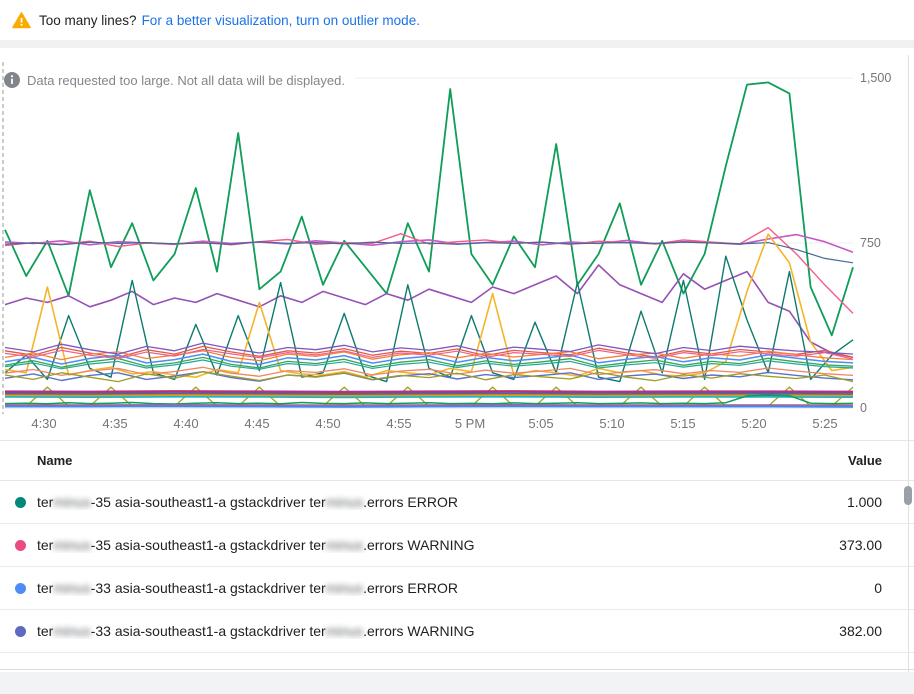 This screenshot has height=694, width=914. I want to click on warning-icon, so click(21, 20).